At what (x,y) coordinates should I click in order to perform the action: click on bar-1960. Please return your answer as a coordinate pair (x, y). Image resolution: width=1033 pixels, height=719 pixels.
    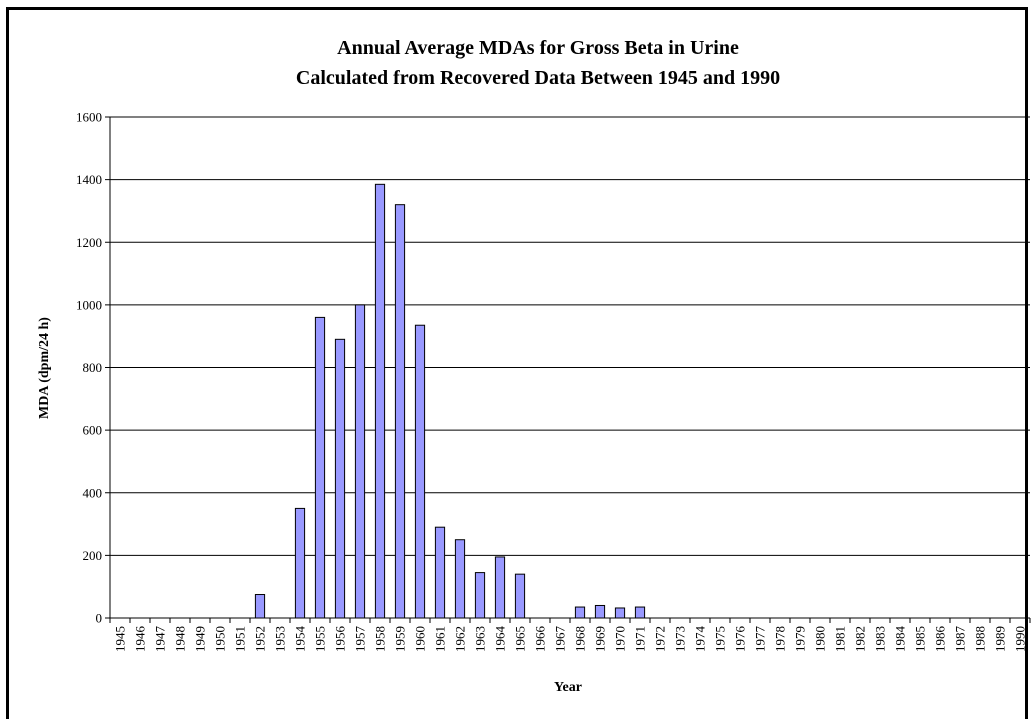
    Looking at the image, I should click on (420, 471).